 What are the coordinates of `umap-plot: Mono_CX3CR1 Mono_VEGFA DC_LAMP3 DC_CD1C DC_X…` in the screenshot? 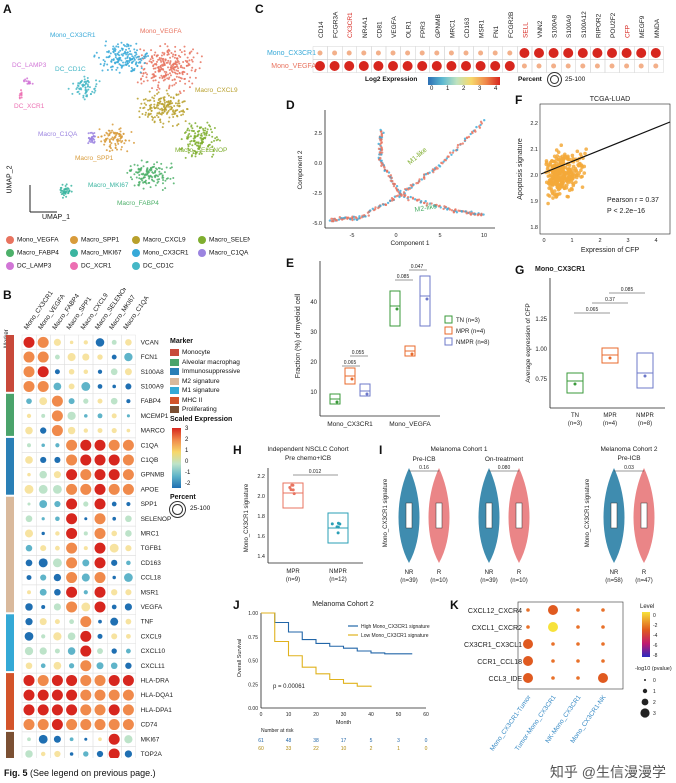 It's located at (125, 120).